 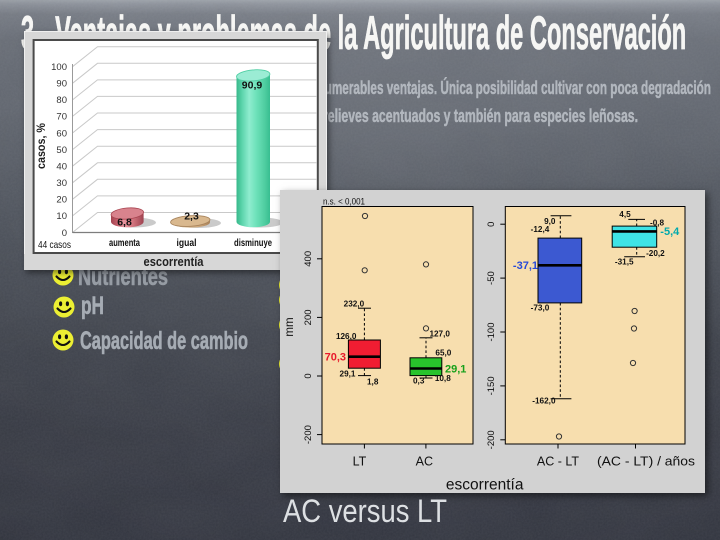 I want to click on svg-text: 65,0, so click(x=443, y=353).